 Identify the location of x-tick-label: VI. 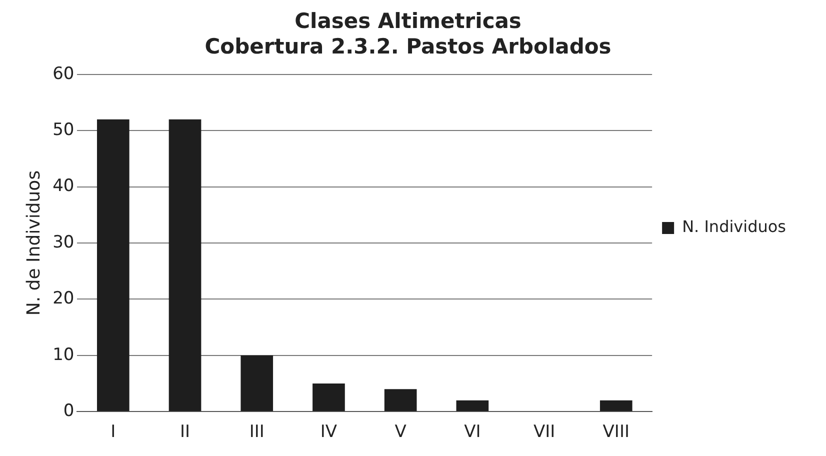
(472, 432).